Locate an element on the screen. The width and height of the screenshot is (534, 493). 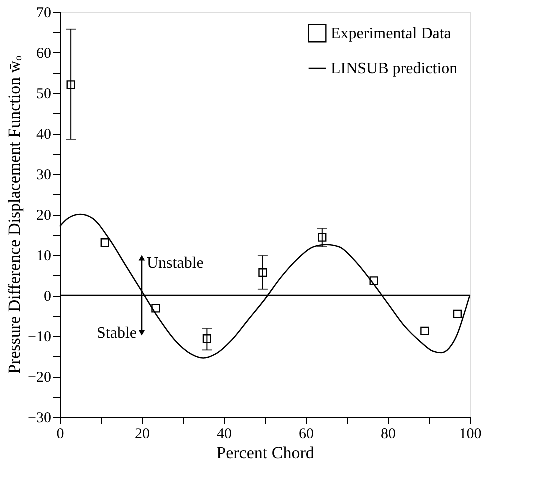
x-tick-label: 80 is located at coordinates (388, 434).